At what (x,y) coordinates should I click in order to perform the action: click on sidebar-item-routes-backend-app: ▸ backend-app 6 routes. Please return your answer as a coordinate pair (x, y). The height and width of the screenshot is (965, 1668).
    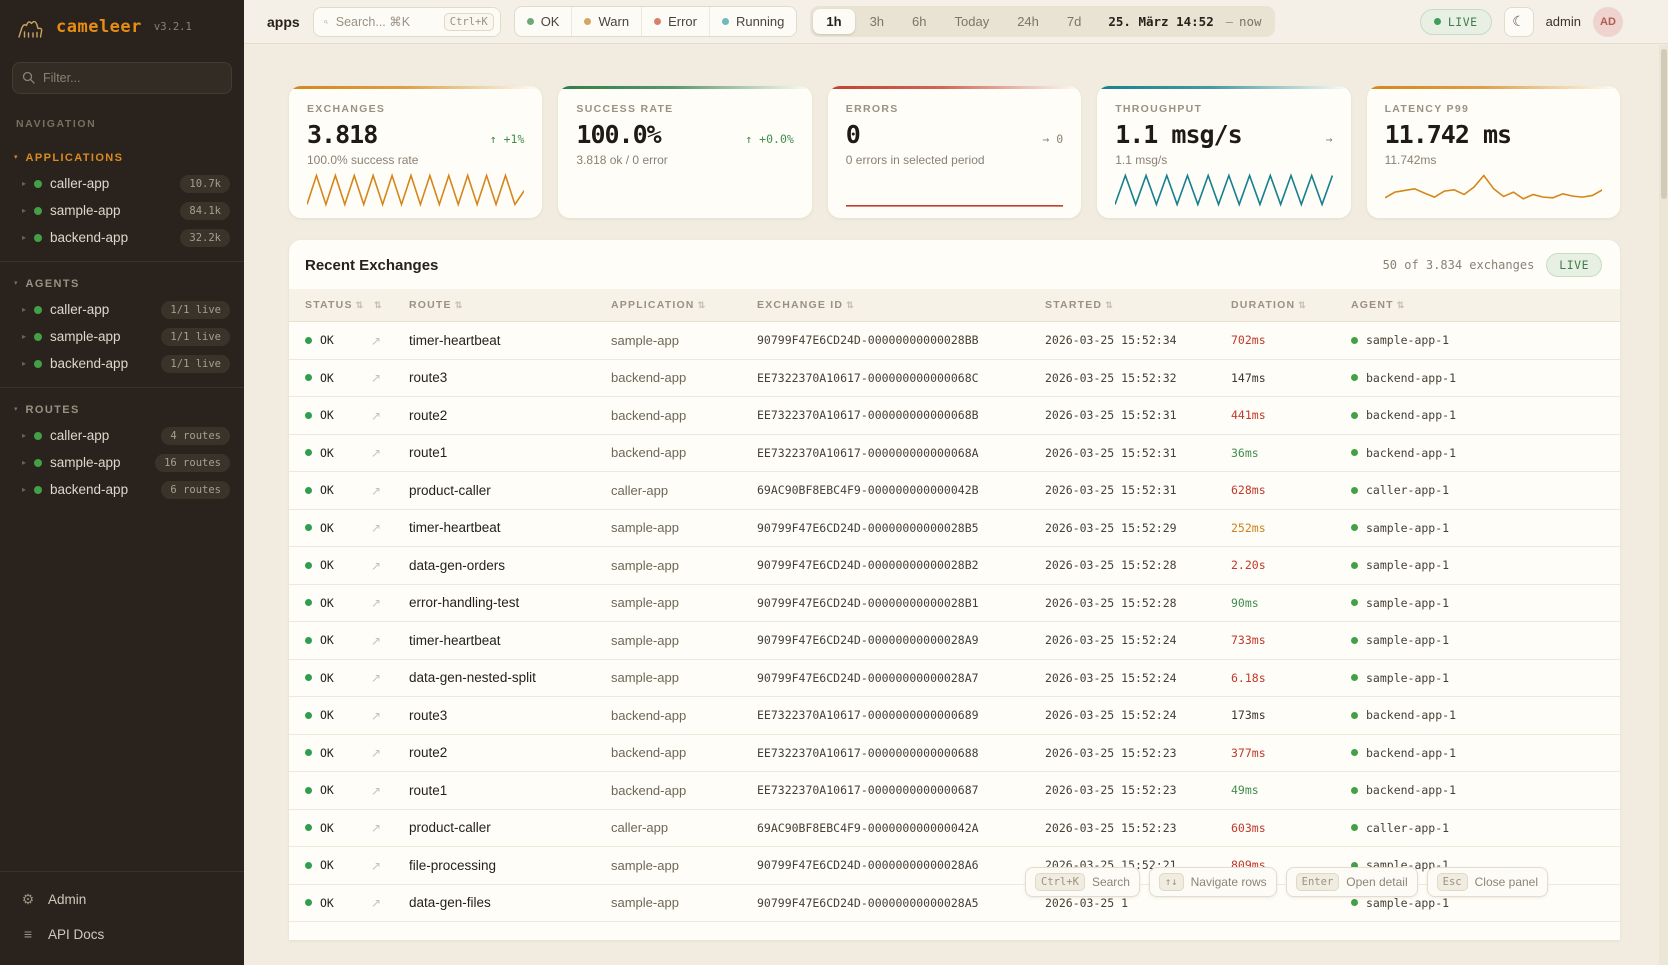
    Looking at the image, I should click on (122, 489).